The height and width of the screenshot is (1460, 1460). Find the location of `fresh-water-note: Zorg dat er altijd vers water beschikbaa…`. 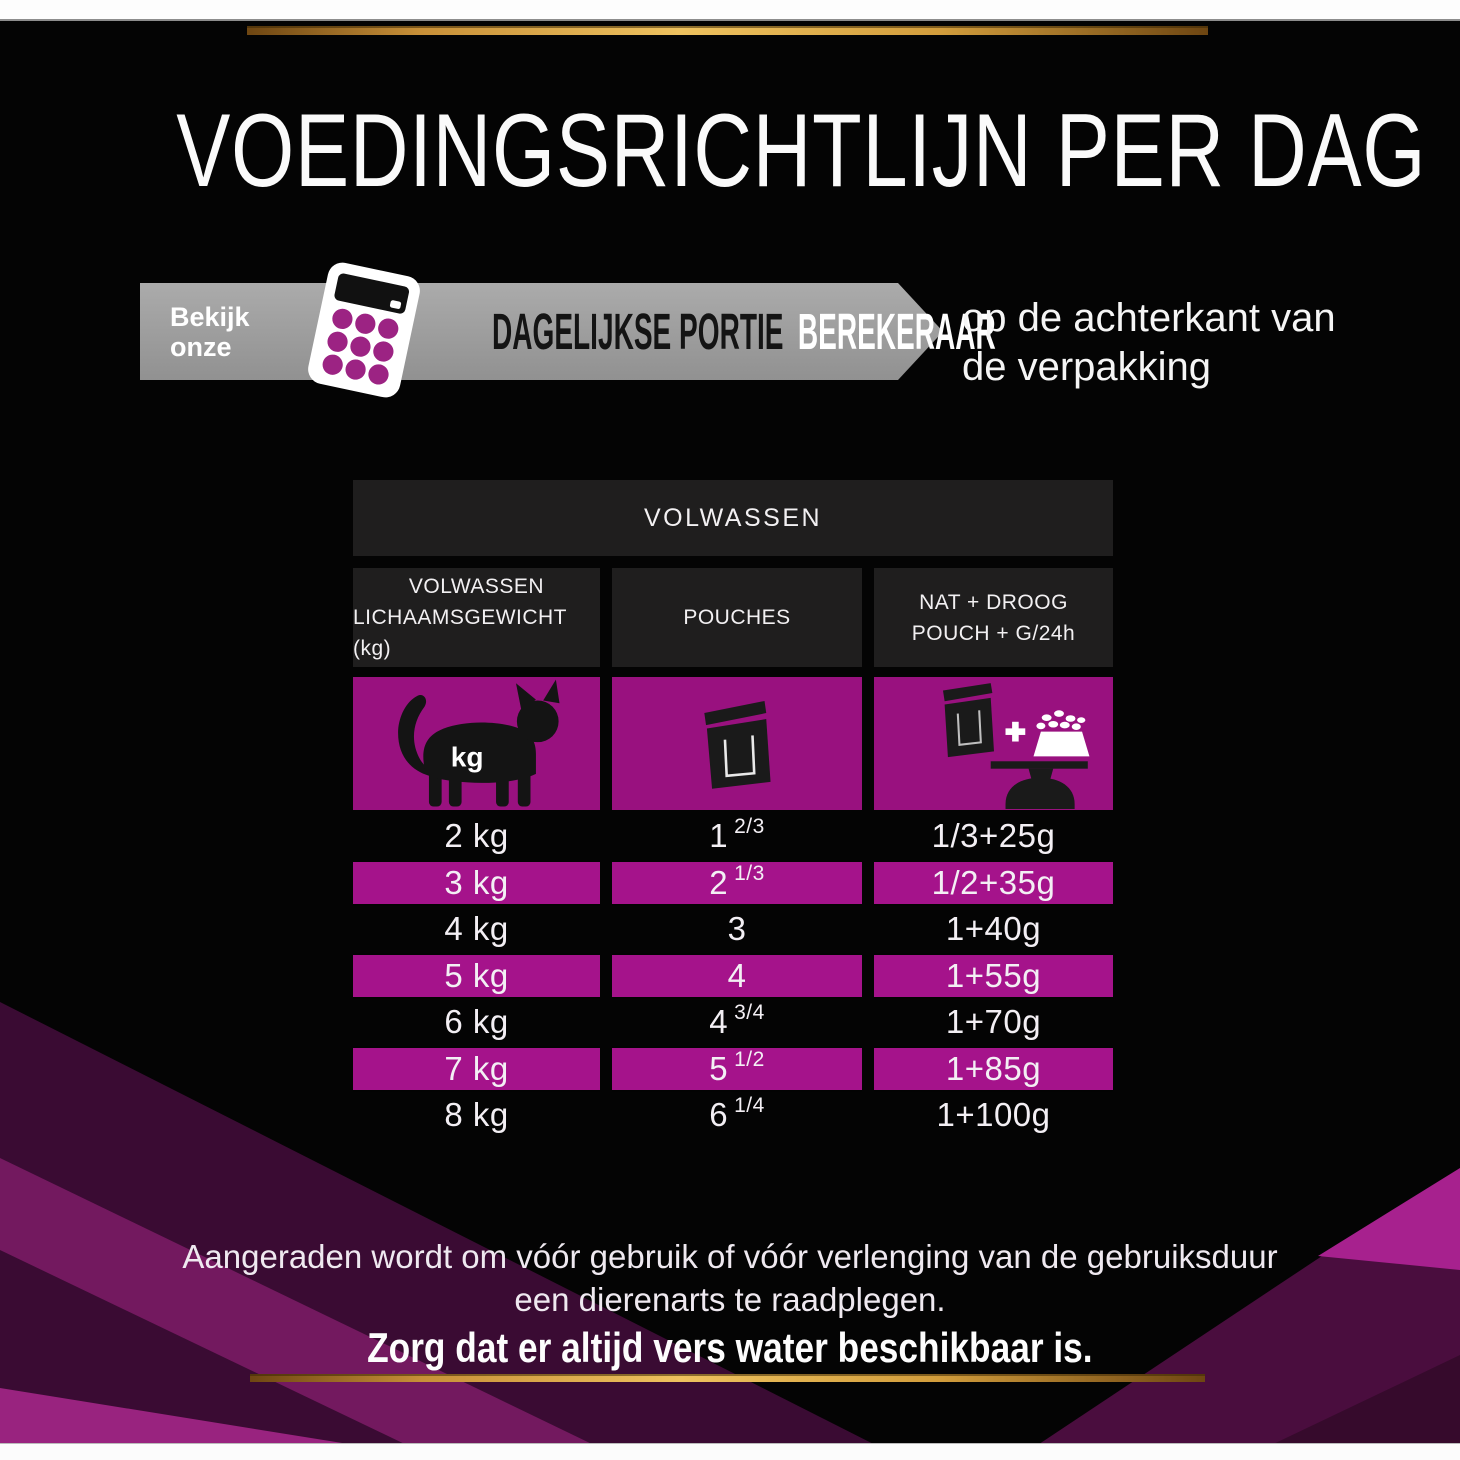

fresh-water-note: Zorg dat er altijd vers water beschikbaa… is located at coordinates (730, 1347).